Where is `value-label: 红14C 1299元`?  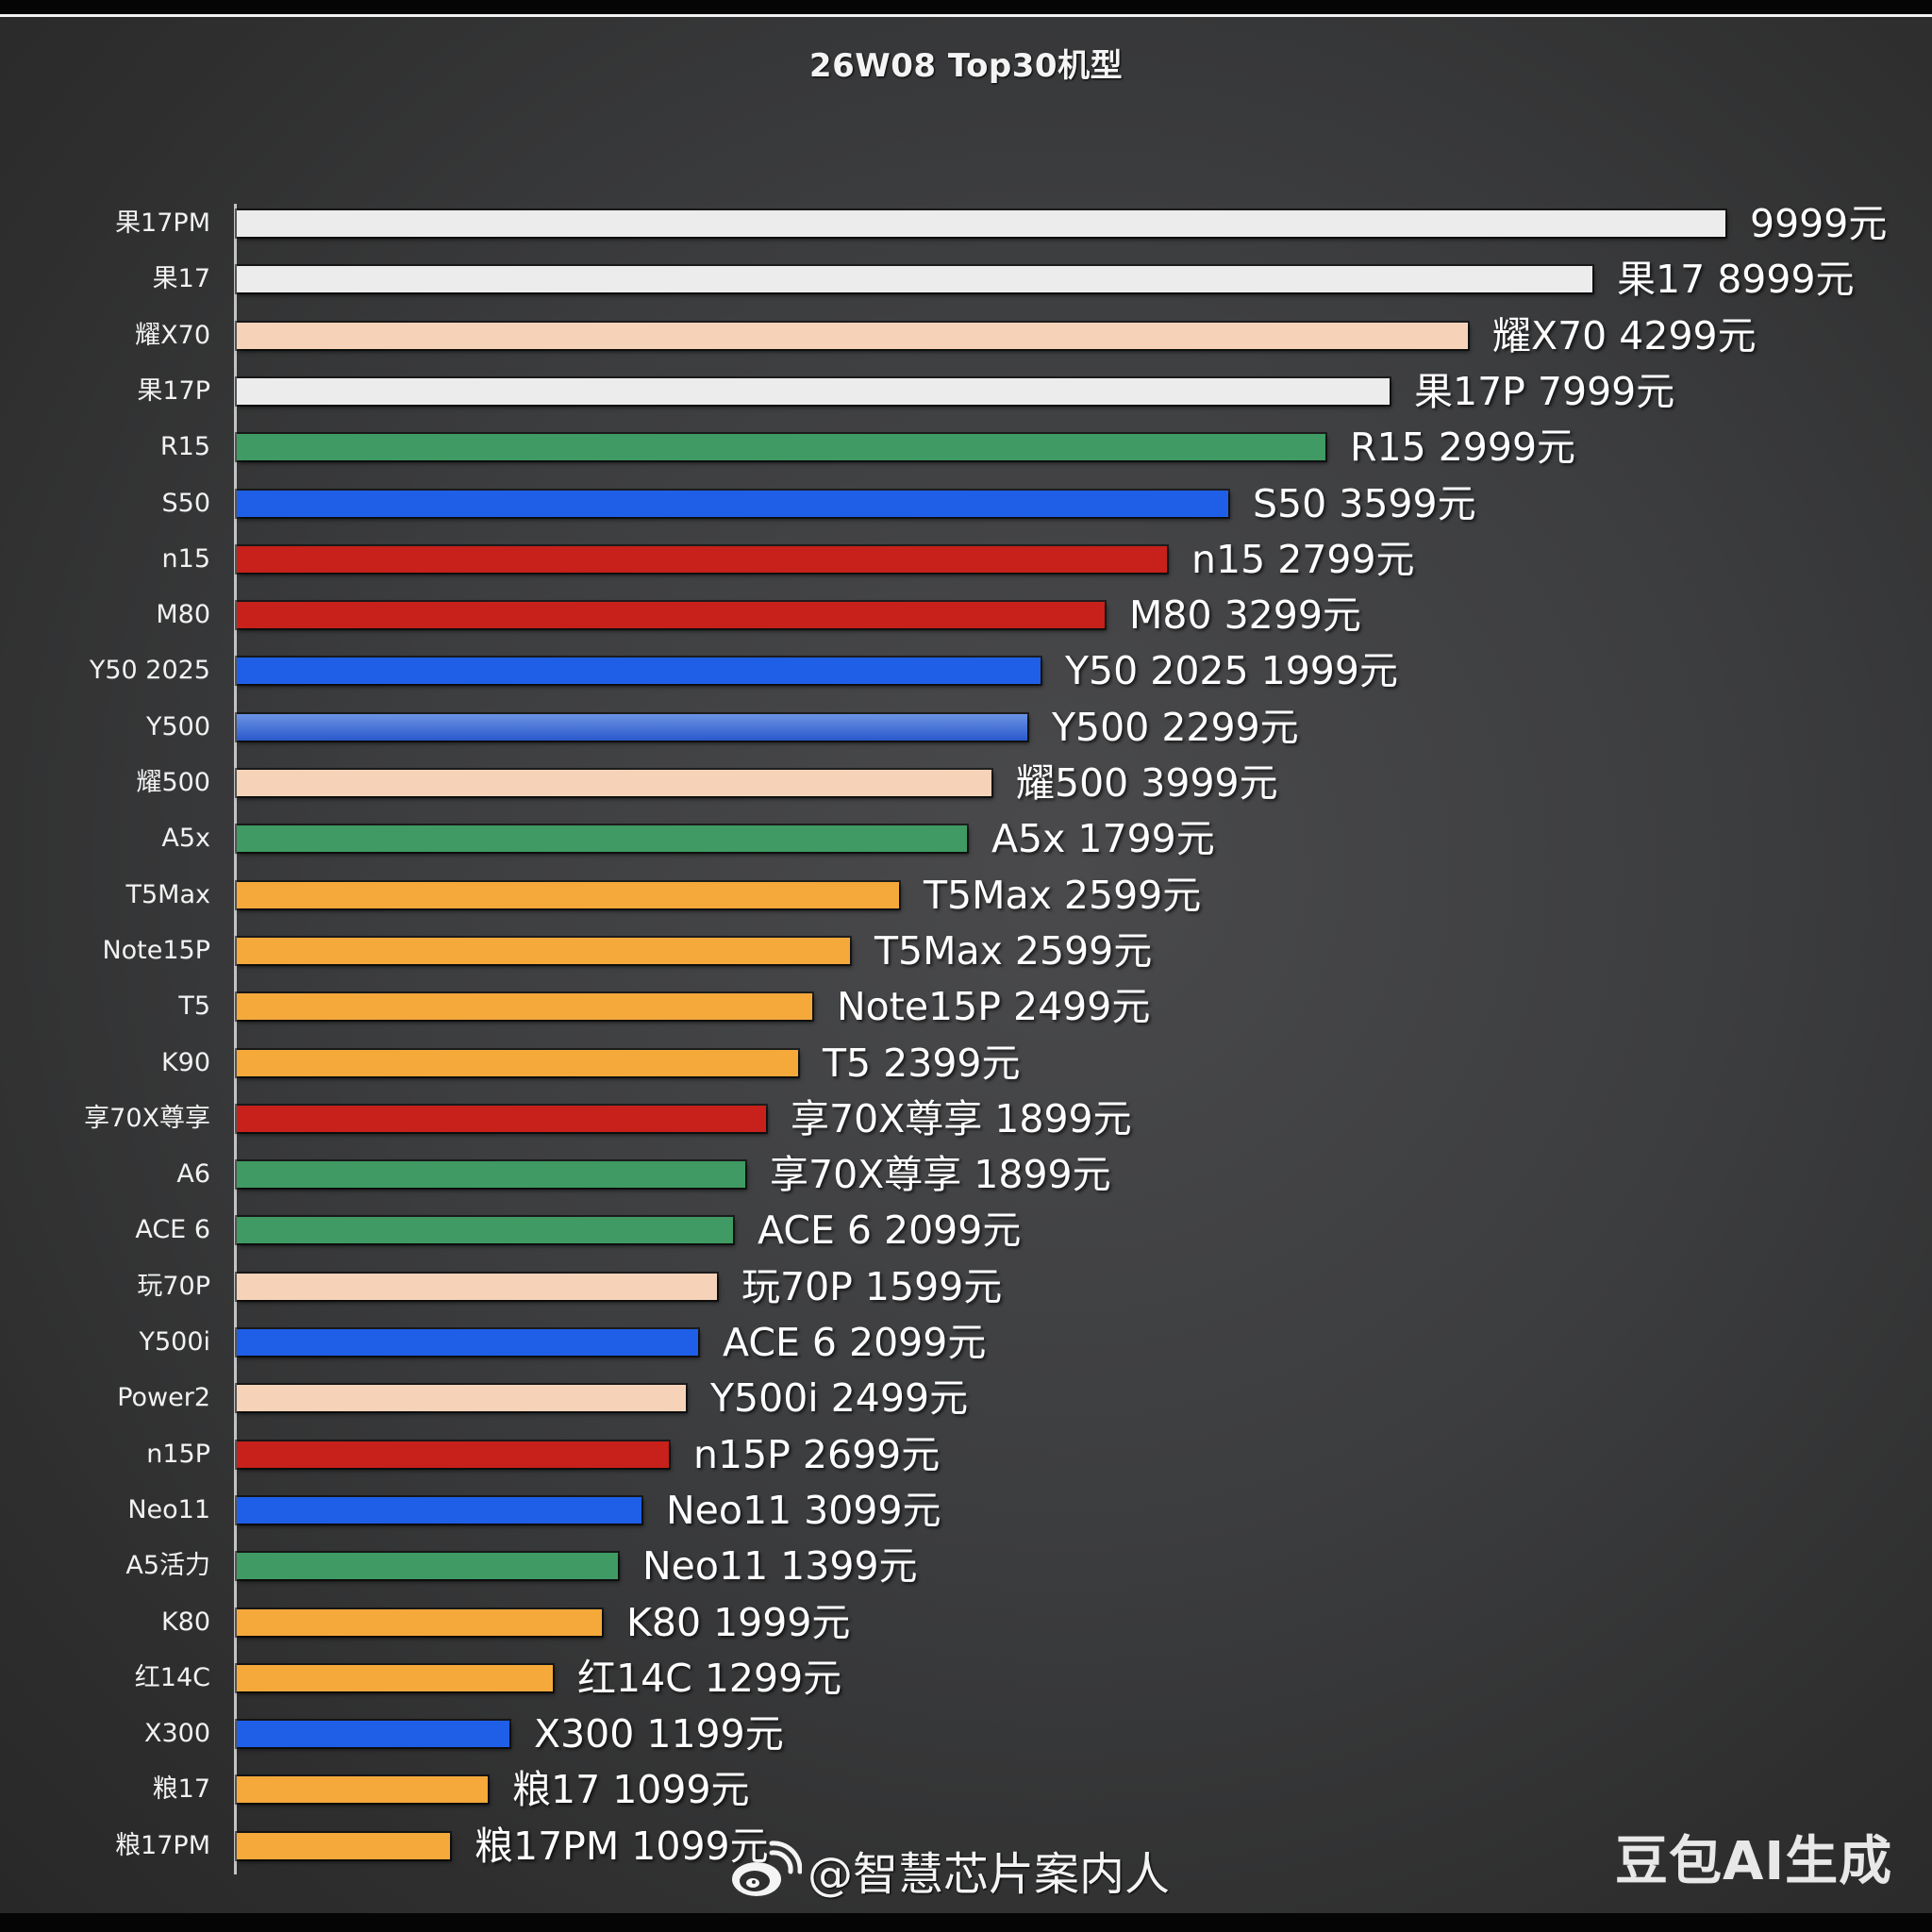 value-label: 红14C 1299元 is located at coordinates (709, 1678).